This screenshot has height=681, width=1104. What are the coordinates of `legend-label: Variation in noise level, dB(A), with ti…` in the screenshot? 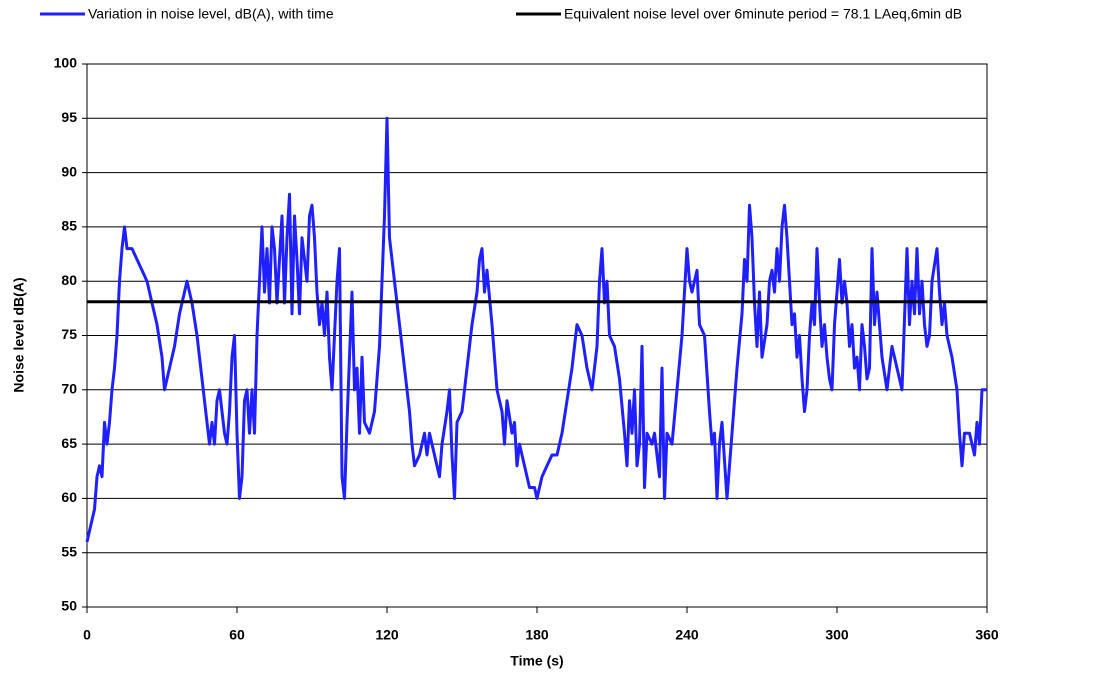 It's located at (211, 14).